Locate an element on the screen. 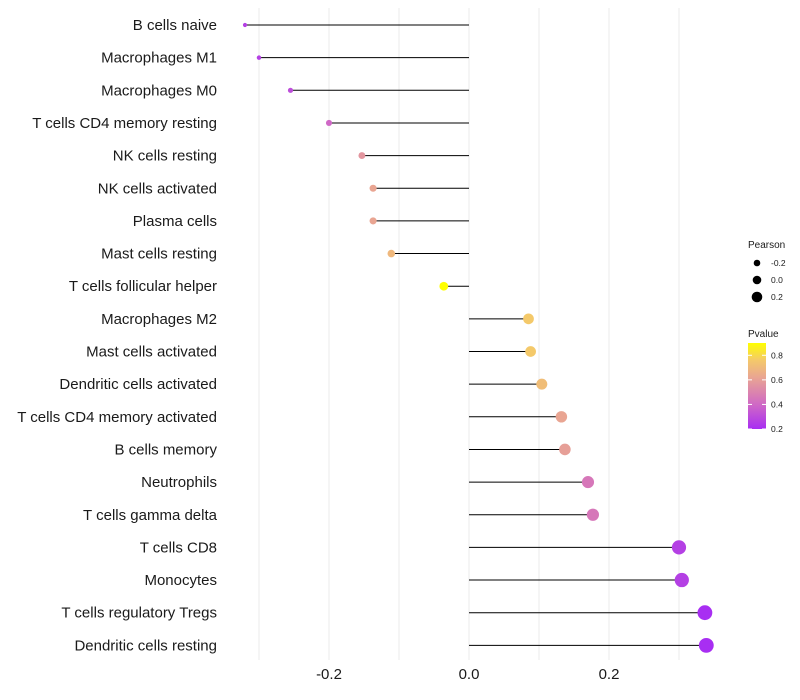 The height and width of the screenshot is (700, 800). pvalue-color-legend: Pvalue 0.8 0.6 0.4 0.2 is located at coordinates (765, 381).